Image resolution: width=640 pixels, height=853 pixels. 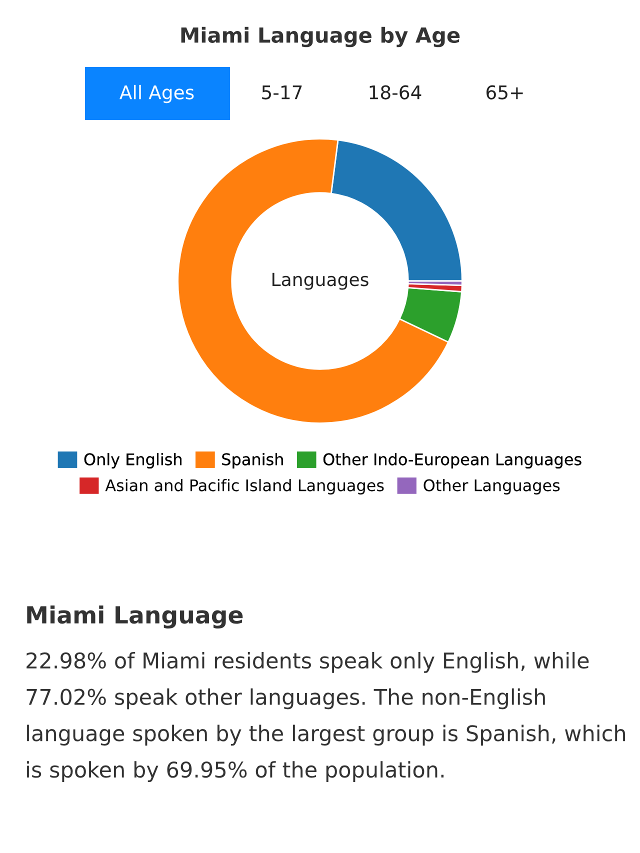 What do you see at coordinates (320, 281) in the screenshot?
I see `text: Languages` at bounding box center [320, 281].